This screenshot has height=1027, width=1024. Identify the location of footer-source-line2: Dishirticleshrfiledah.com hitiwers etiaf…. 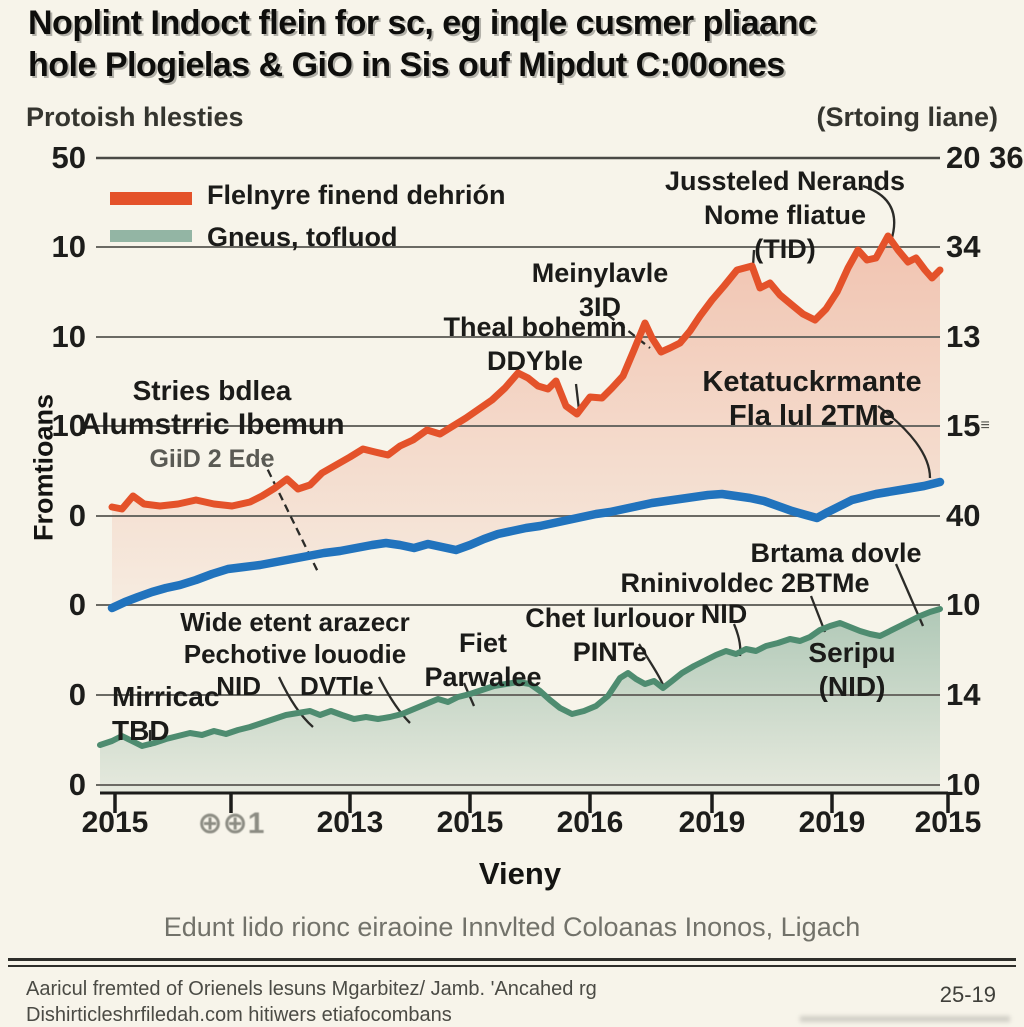
(239, 1015).